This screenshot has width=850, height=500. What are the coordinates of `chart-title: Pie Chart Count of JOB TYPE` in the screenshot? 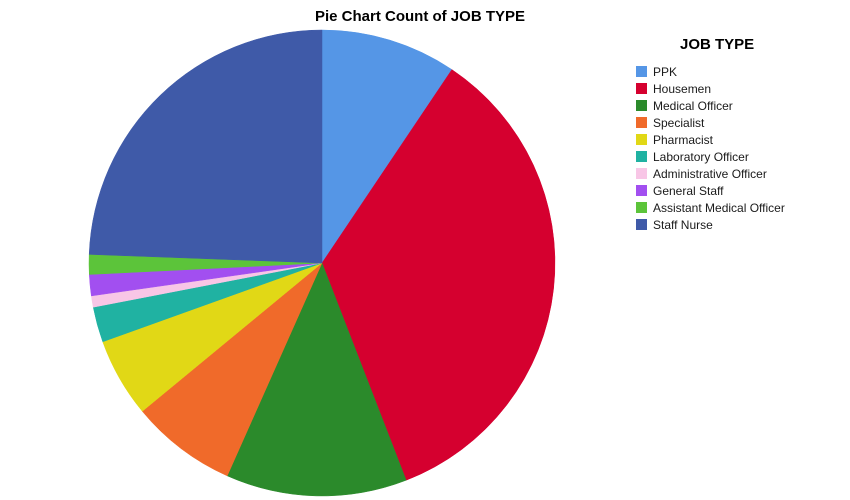 It's located at (419, 16).